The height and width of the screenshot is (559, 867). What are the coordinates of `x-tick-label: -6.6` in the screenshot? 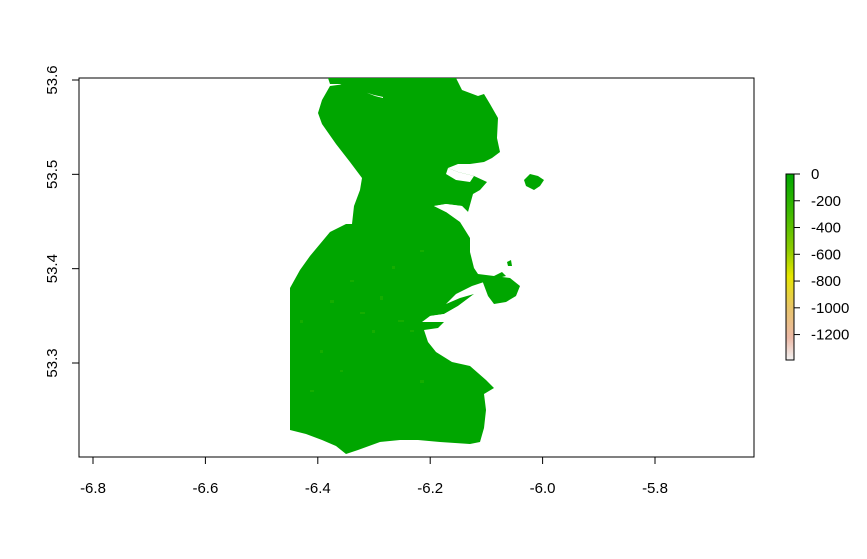 It's located at (205, 488).